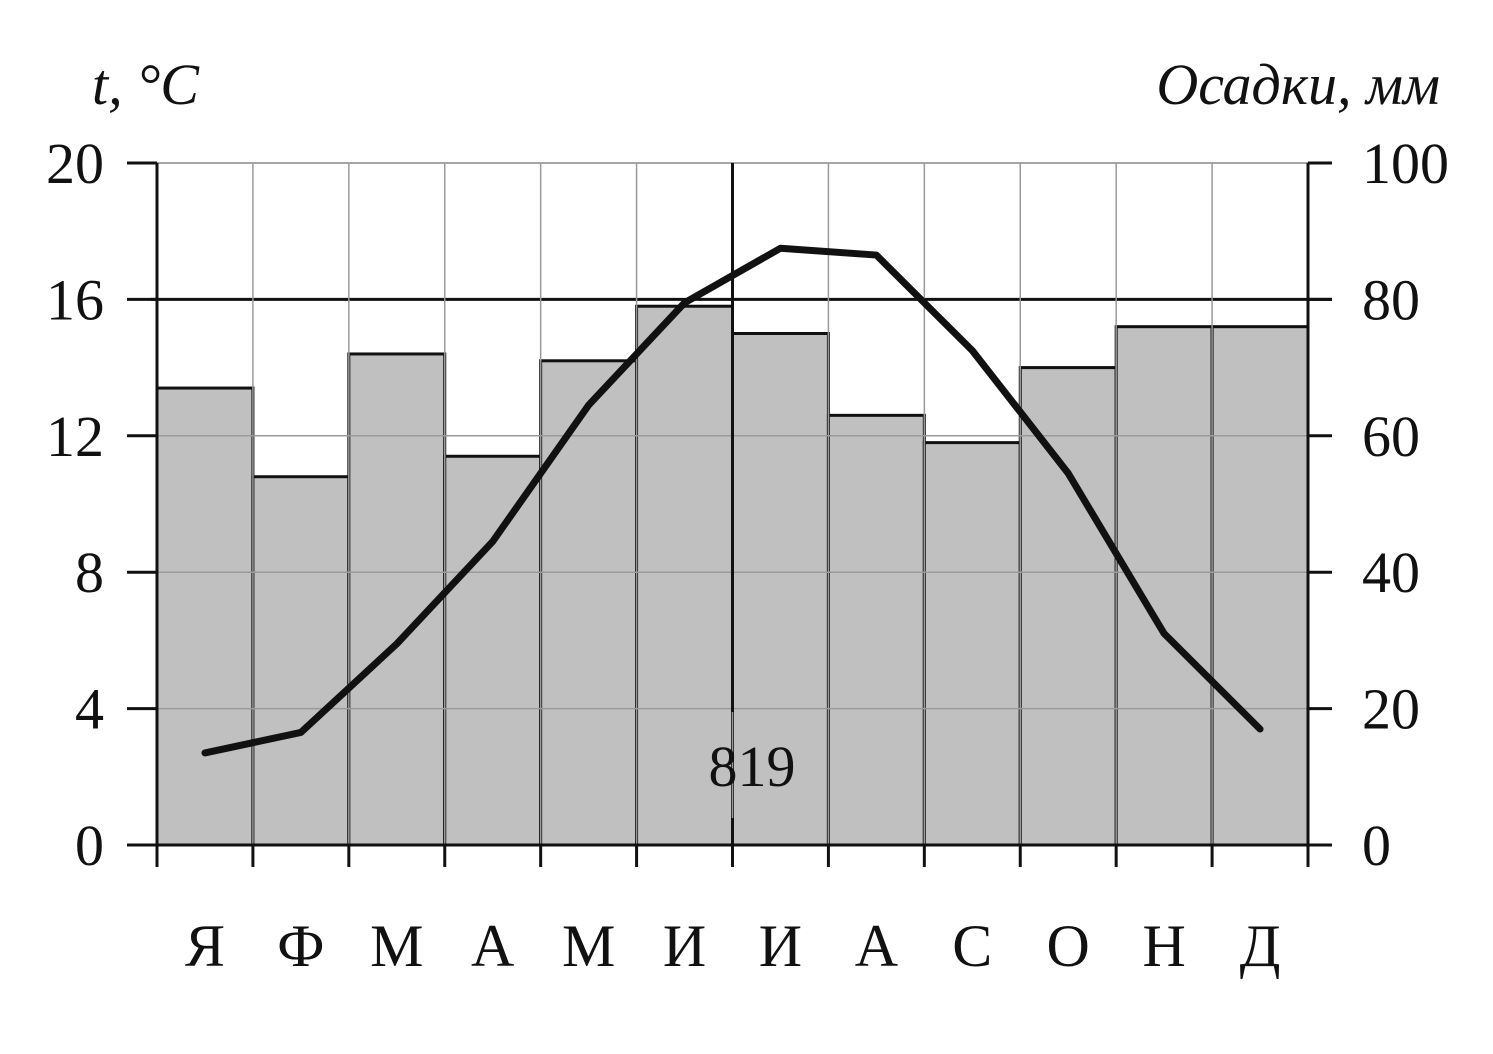  What do you see at coordinates (1068, 946) in the screenshot?
I see `month-label-10: О` at bounding box center [1068, 946].